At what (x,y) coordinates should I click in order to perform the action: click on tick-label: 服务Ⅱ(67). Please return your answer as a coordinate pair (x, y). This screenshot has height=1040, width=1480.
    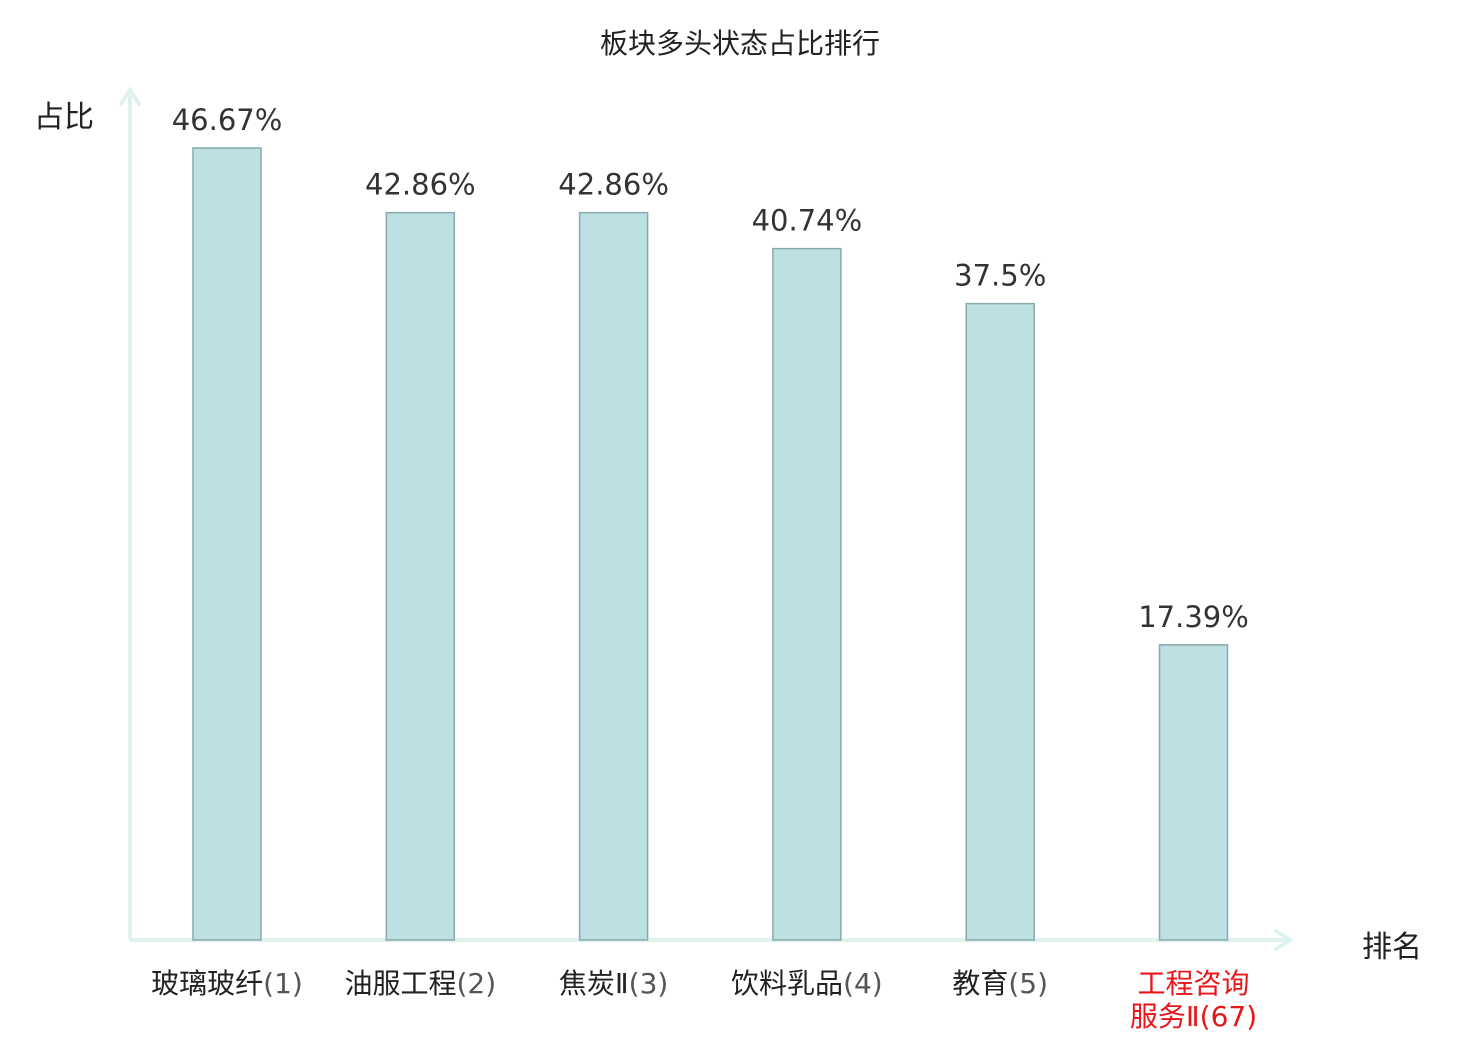
    Looking at the image, I should click on (1193, 1016).